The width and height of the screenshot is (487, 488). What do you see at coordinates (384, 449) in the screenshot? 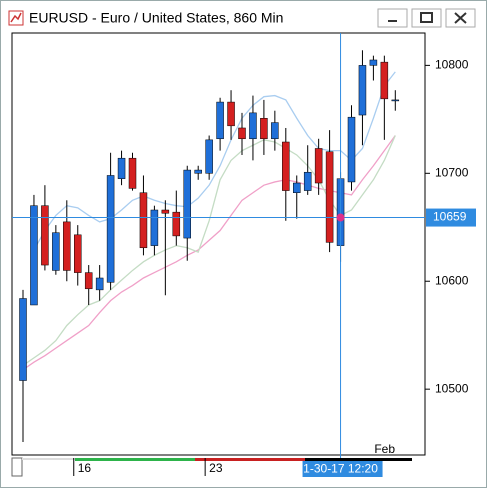
I see `x-tick-label: Feb` at bounding box center [384, 449].